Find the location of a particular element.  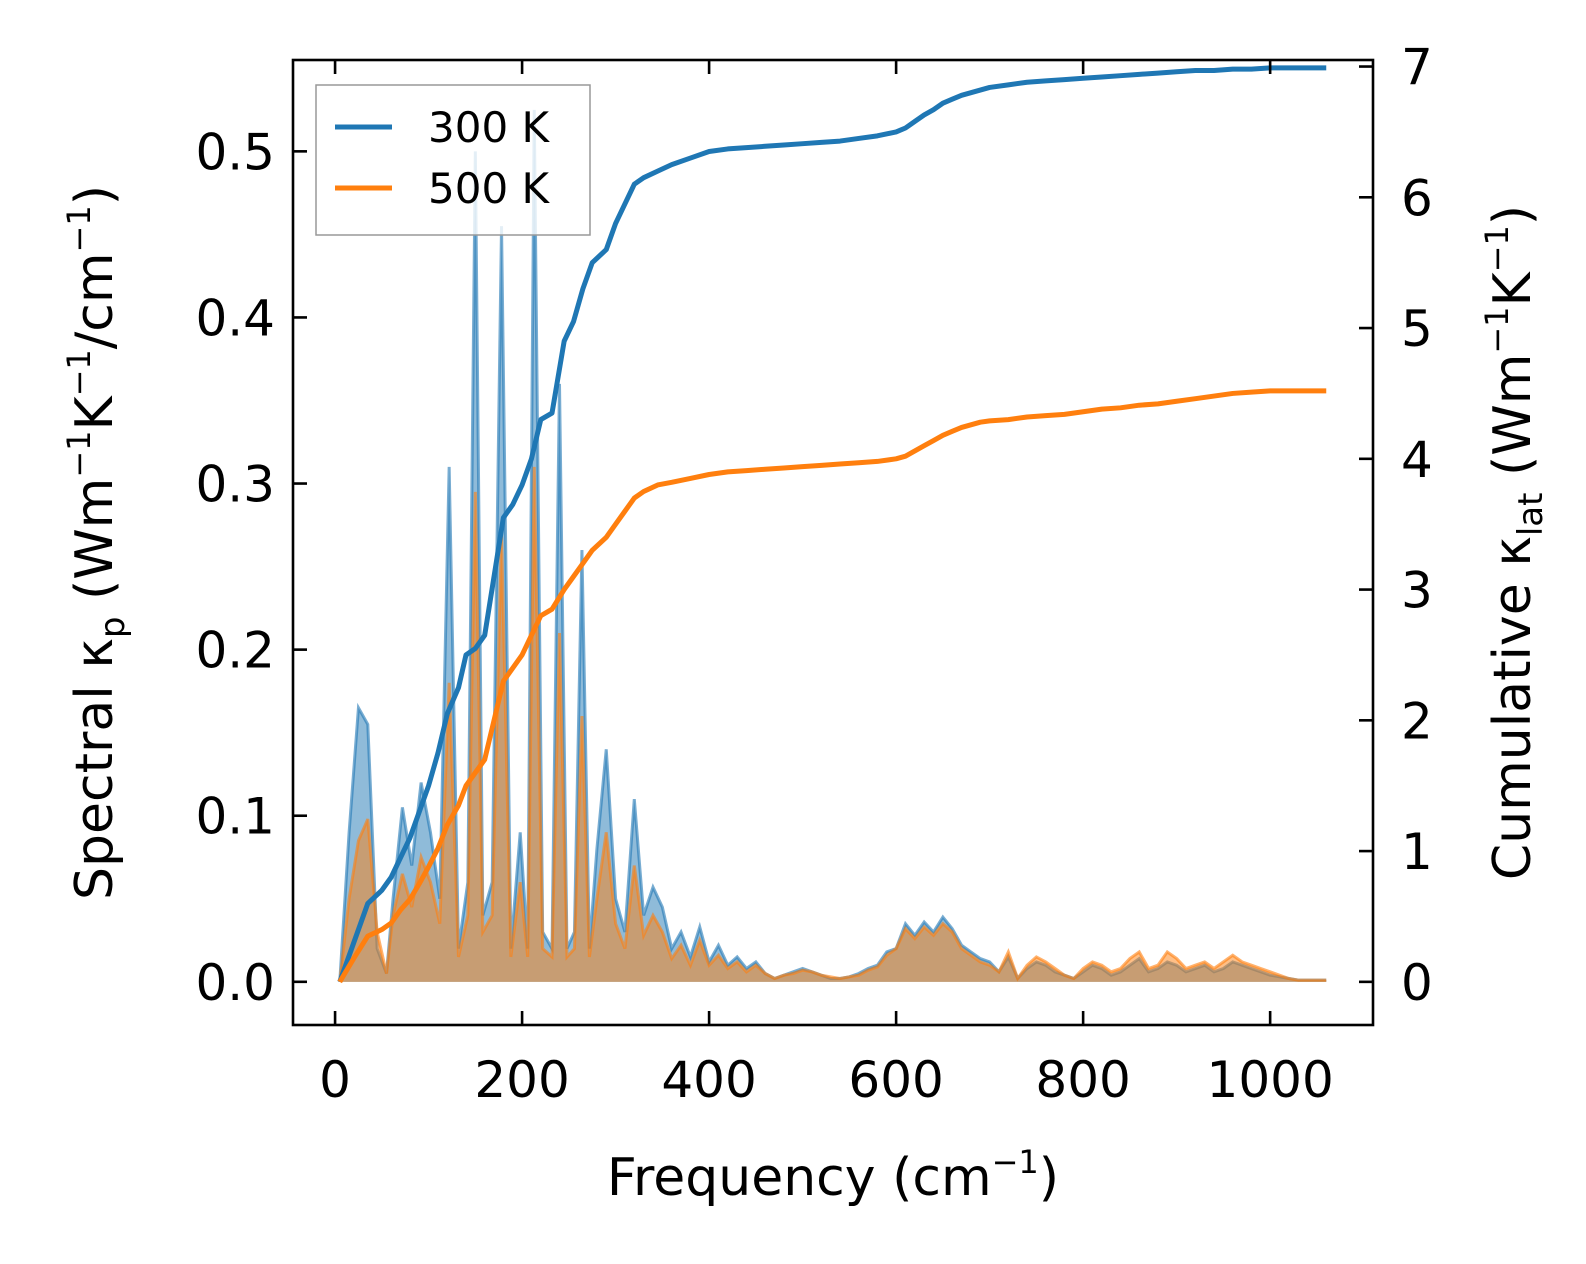

legend-box is located at coordinates (453, 160).